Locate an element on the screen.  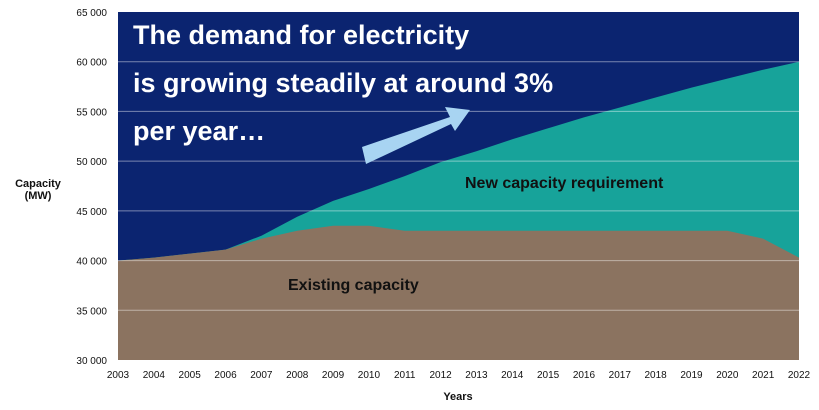
x-tick-label: 2015 is located at coordinates (548, 375).